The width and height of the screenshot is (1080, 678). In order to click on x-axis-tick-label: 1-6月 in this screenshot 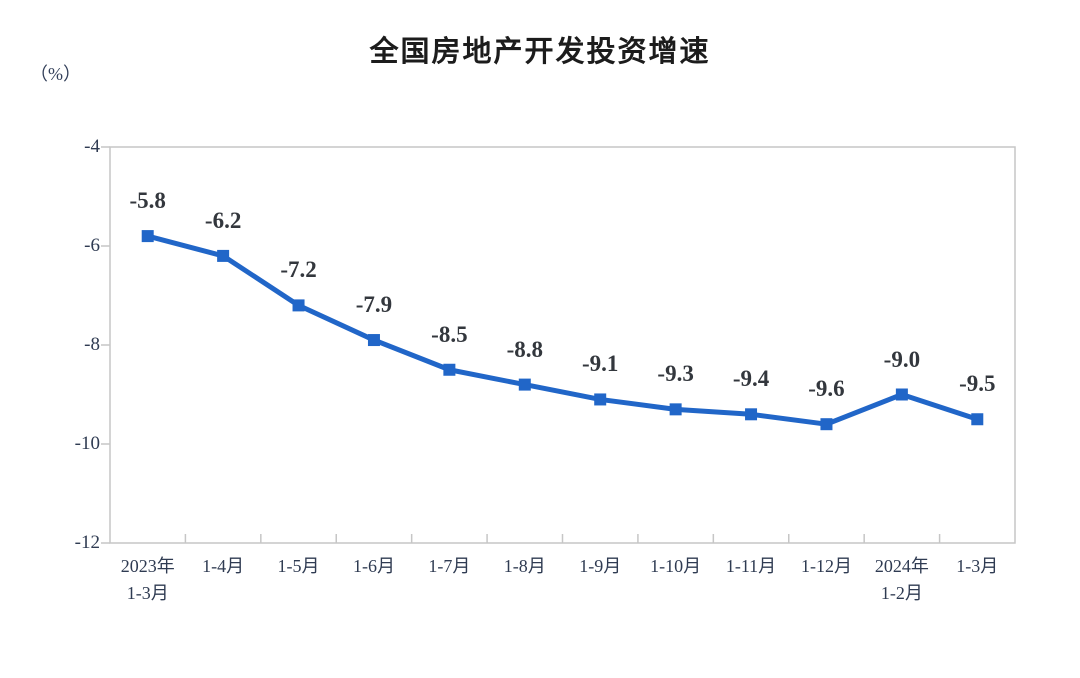, I will do `click(373, 566)`.